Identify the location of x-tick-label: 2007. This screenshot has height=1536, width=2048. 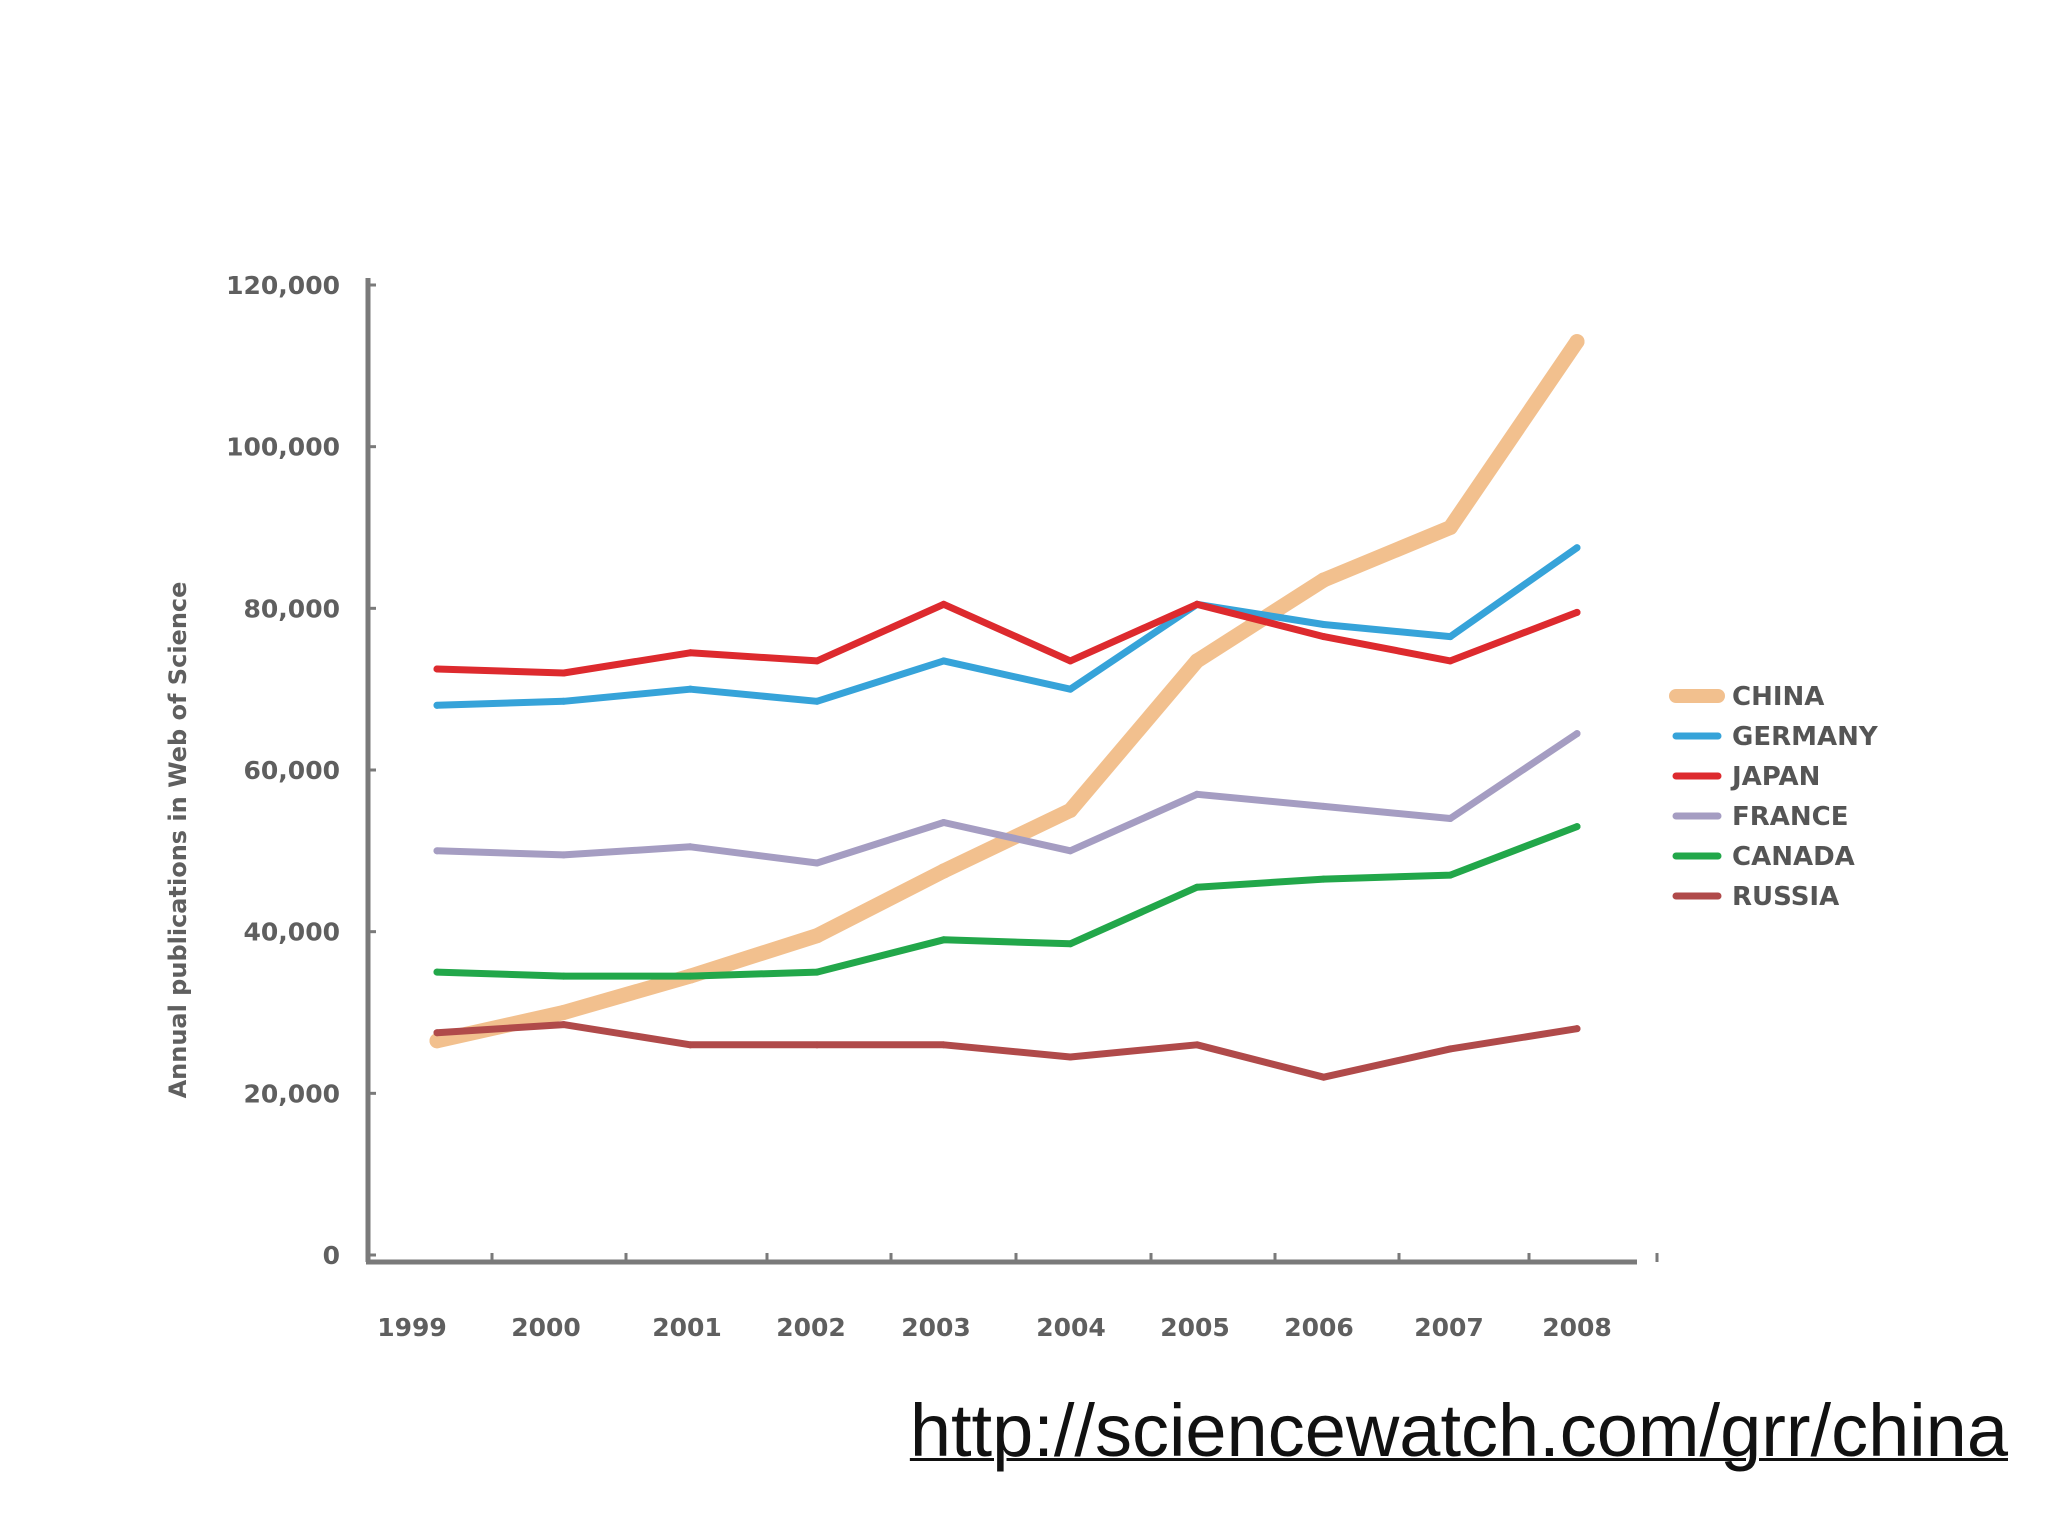
(1449, 1327).